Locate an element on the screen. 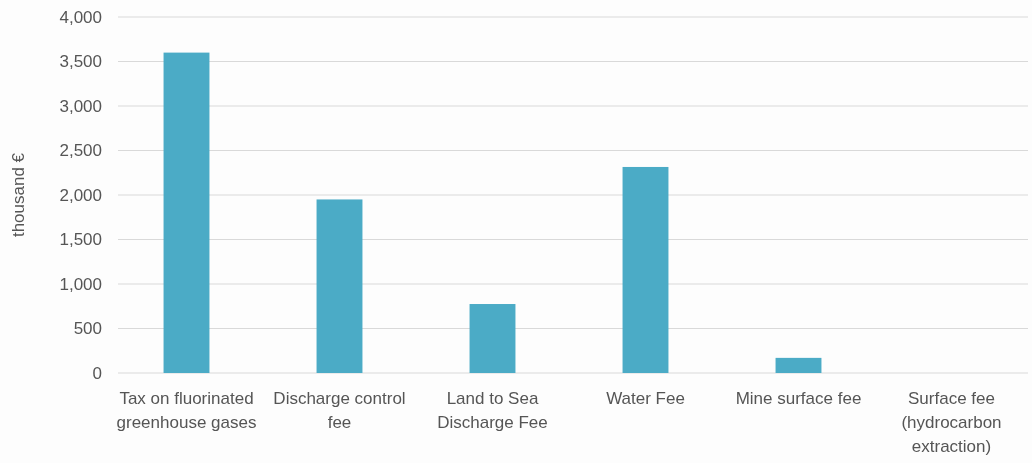 This screenshot has height=463, width=1032. y-tick-label: 2,500 is located at coordinates (80, 151).